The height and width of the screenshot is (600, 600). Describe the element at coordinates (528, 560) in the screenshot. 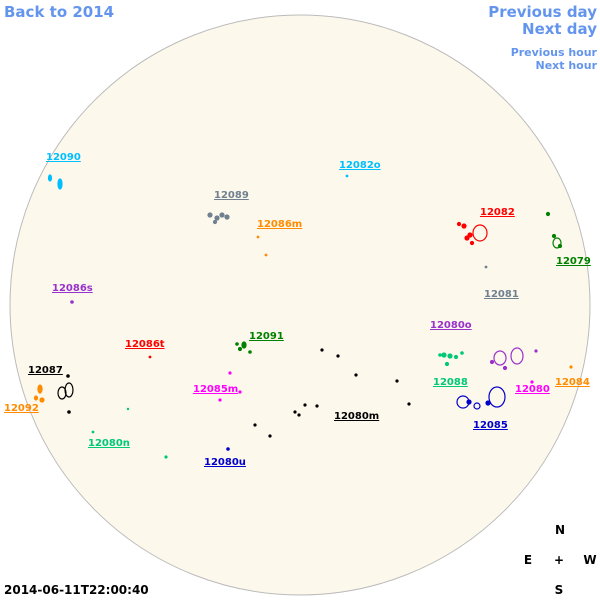

I see `compass-east: E` at that location.